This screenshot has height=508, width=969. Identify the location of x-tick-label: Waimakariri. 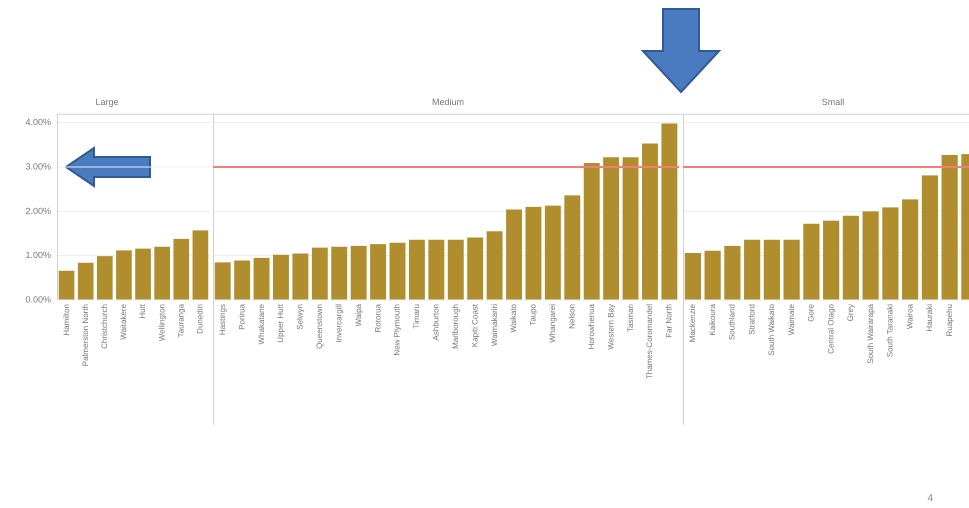
(494, 325).